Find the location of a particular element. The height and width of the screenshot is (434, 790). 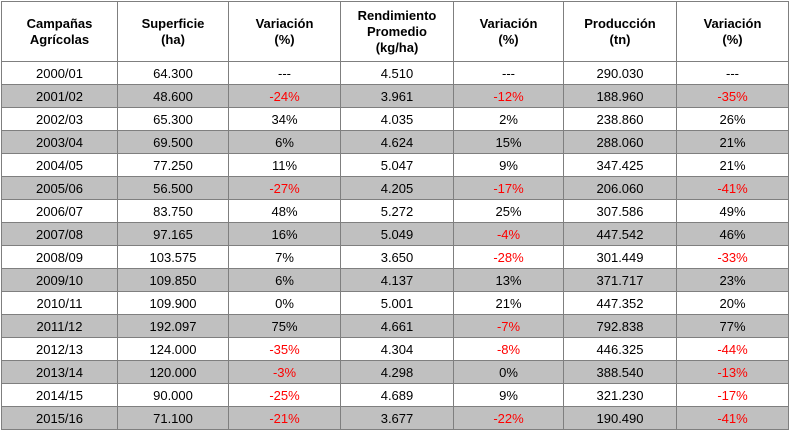

value-cell: 446.325 is located at coordinates (620, 349).